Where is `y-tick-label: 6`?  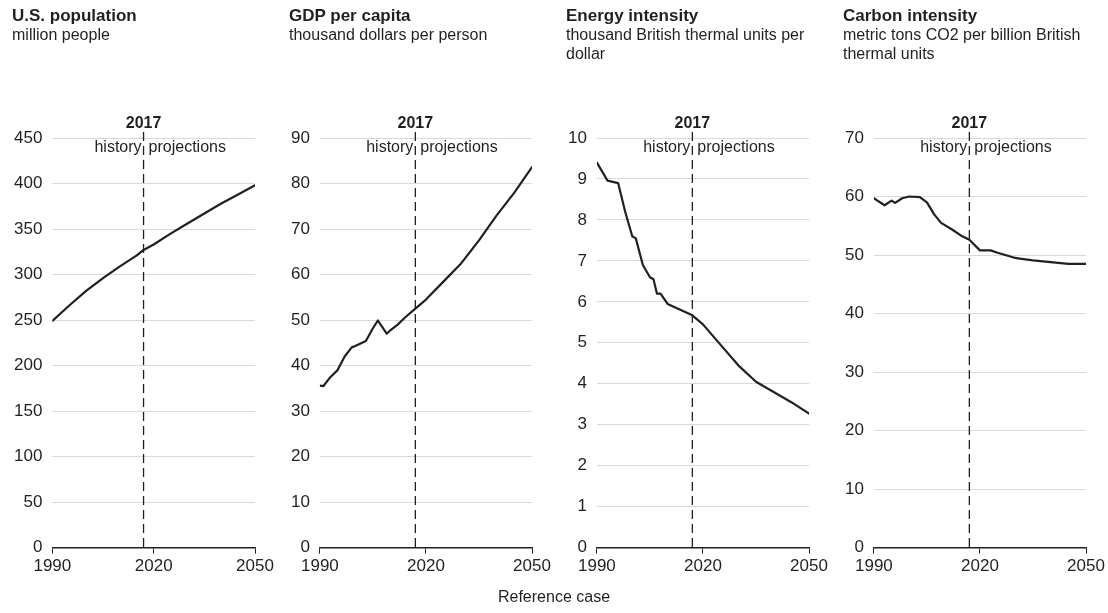
y-tick-label: 6 is located at coordinates (582, 301).